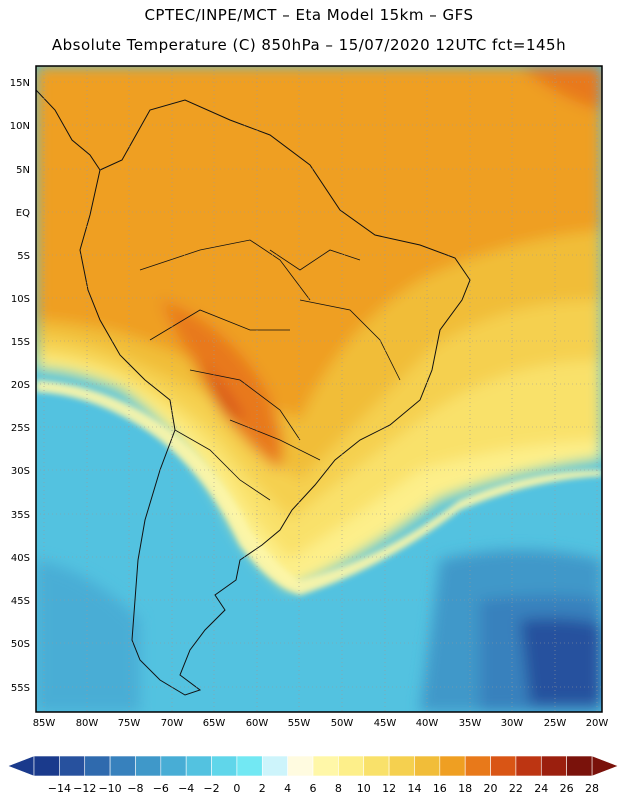  What do you see at coordinates (364, 788) in the screenshot?
I see `colorbar-label: 10` at bounding box center [364, 788].